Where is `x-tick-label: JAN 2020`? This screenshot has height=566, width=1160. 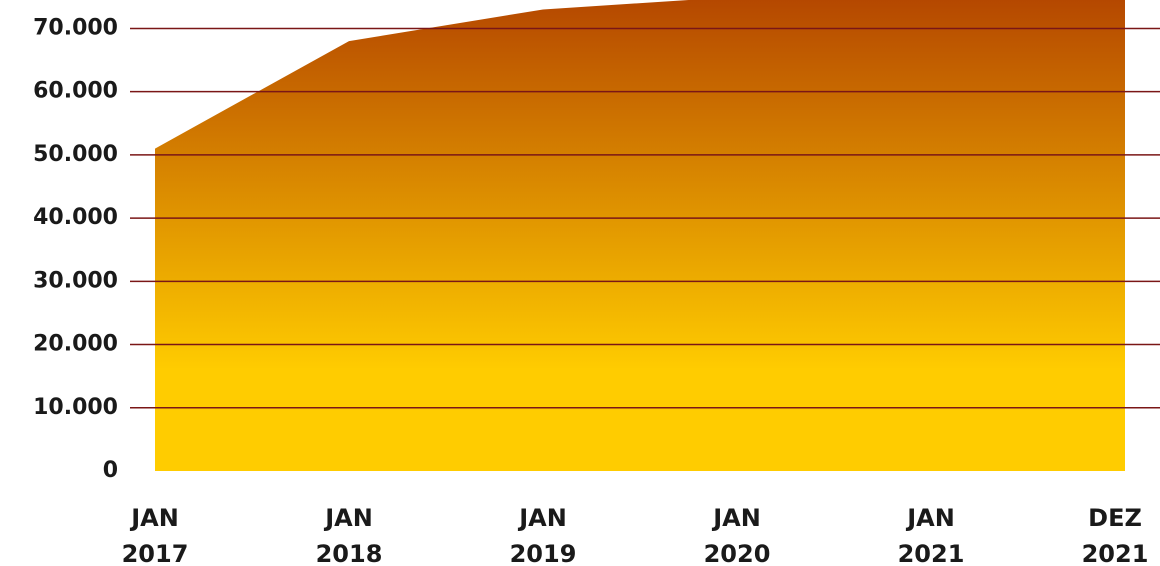
x-tick-label: JAN 2020 is located at coordinates (737, 535).